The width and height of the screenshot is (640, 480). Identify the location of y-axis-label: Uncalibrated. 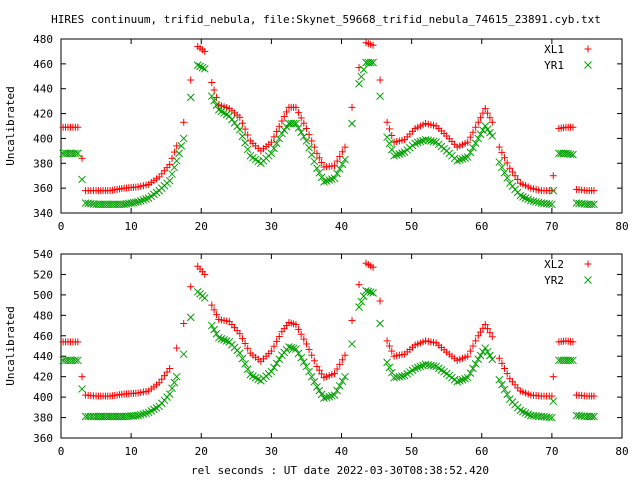
(10, 125).